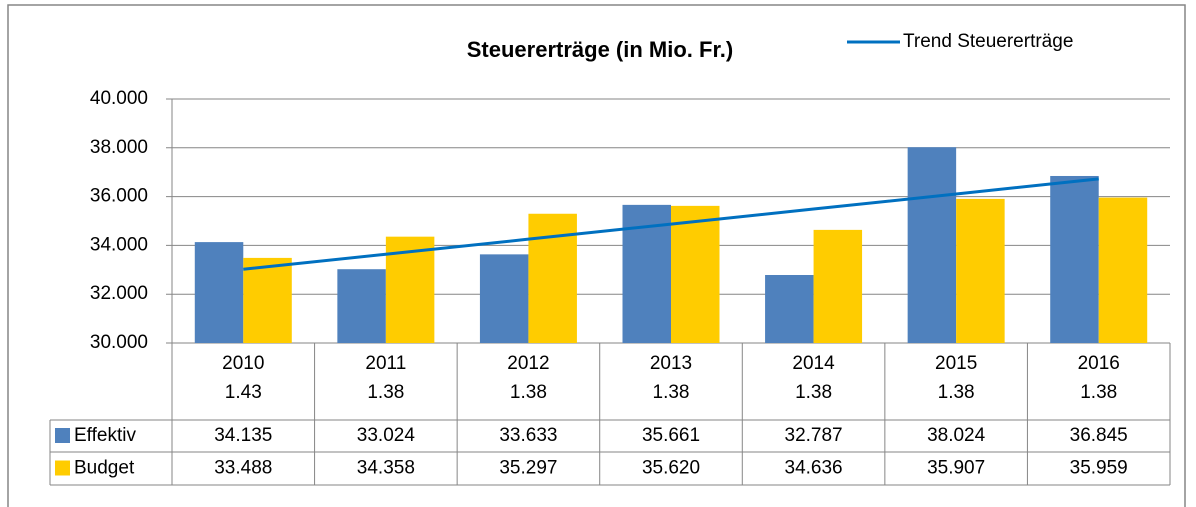  I want to click on data-table-cell: 35.620, so click(671, 468).